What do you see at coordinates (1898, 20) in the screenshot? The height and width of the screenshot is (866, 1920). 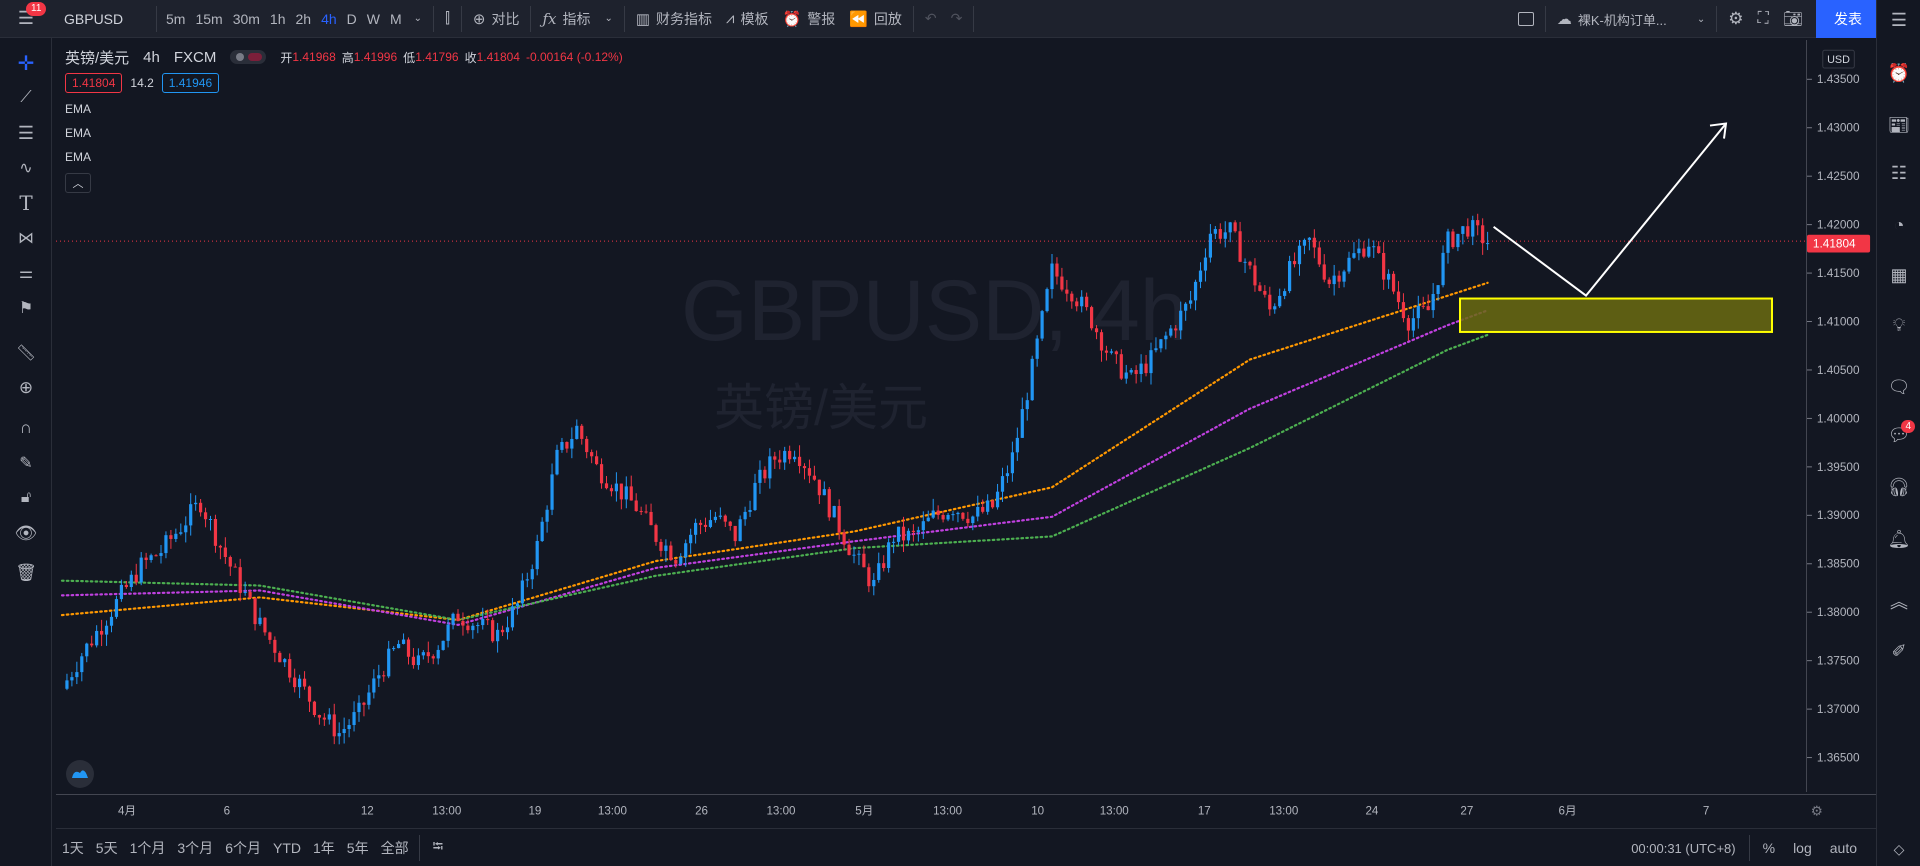 I see `watchlist-button: ☰` at bounding box center [1898, 20].